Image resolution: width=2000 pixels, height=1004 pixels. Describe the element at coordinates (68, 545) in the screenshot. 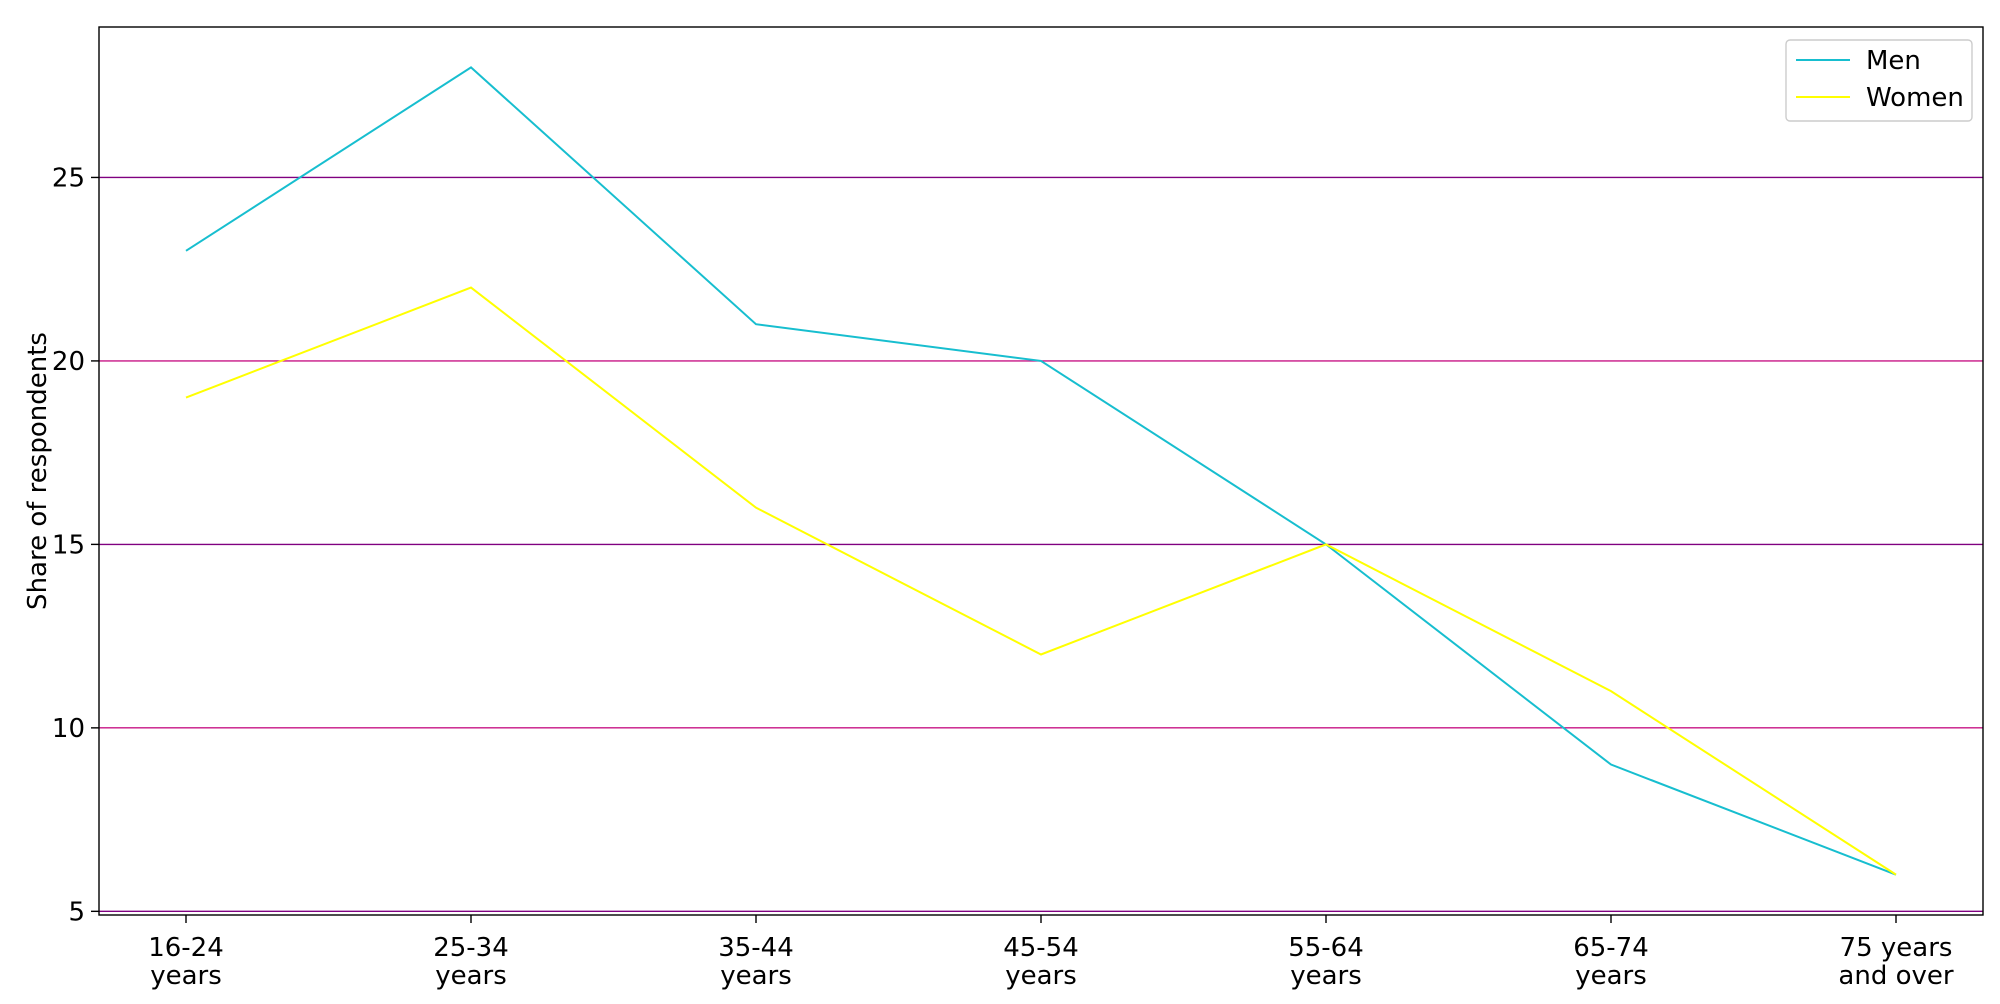

I see `y-tick-label: 15` at that location.